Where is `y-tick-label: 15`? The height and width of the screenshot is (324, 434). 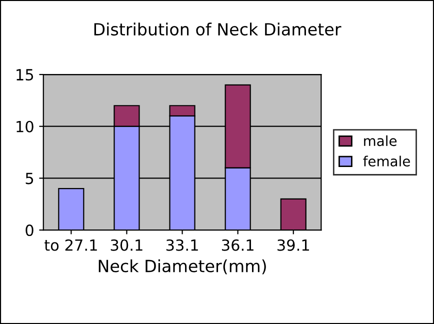
y-tick-label: 15 is located at coordinates (25, 75).